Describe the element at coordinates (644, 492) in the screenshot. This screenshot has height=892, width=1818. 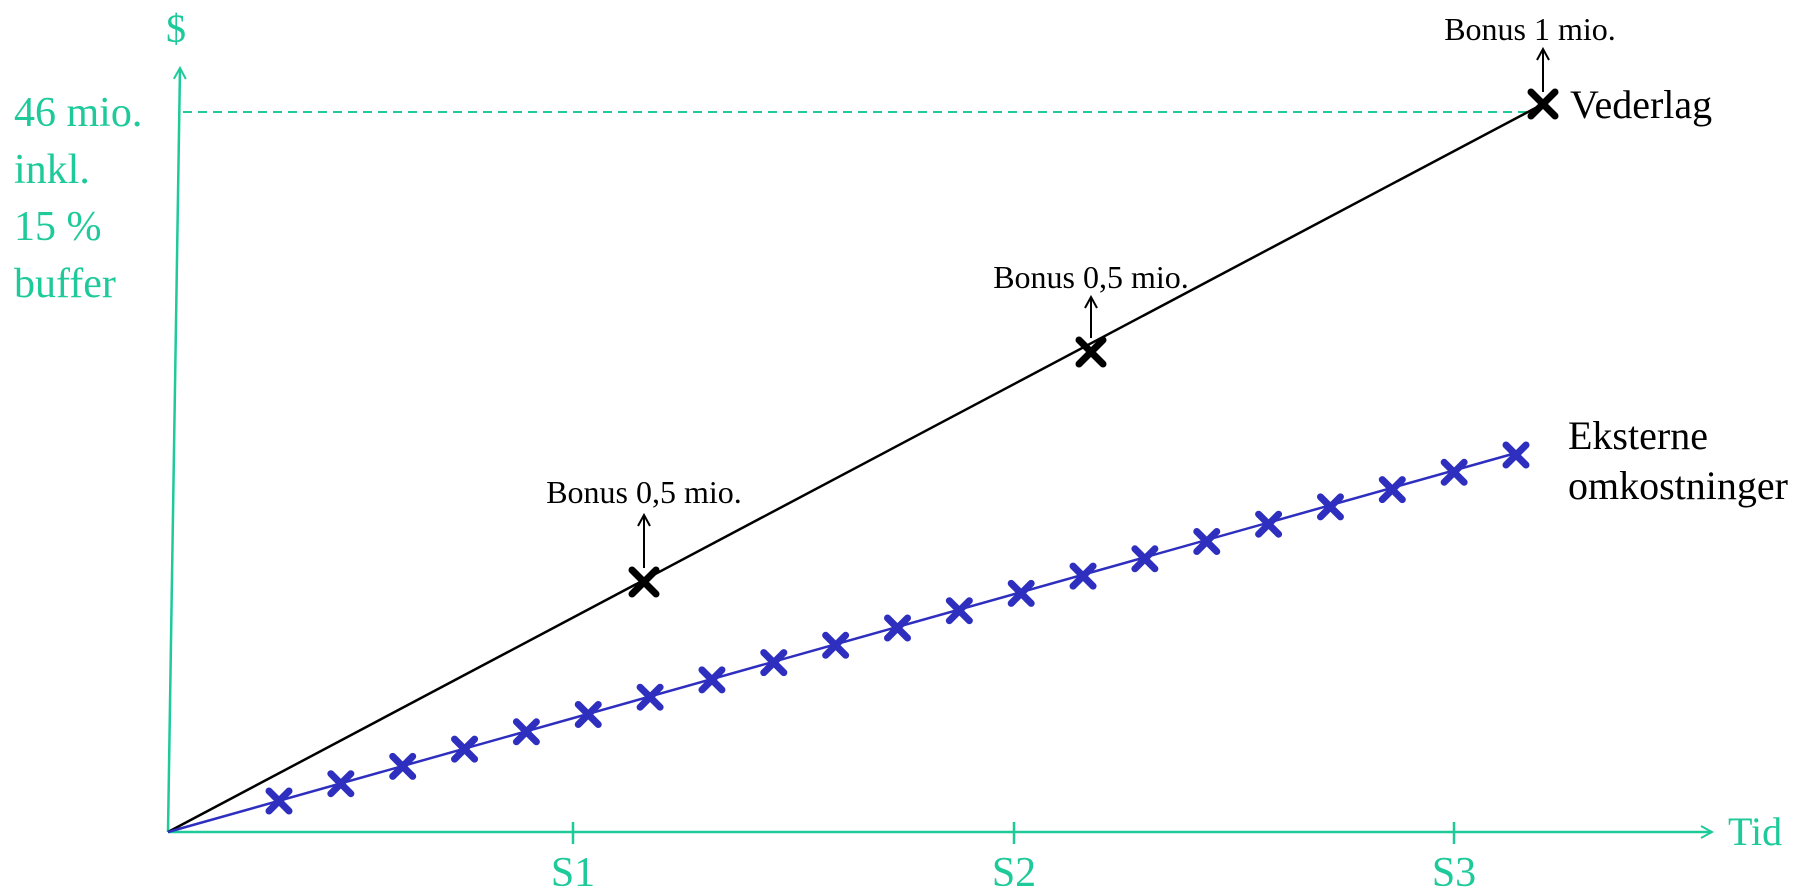
I see `bonus-label-1: Bonus 0,5 mio.` at that location.